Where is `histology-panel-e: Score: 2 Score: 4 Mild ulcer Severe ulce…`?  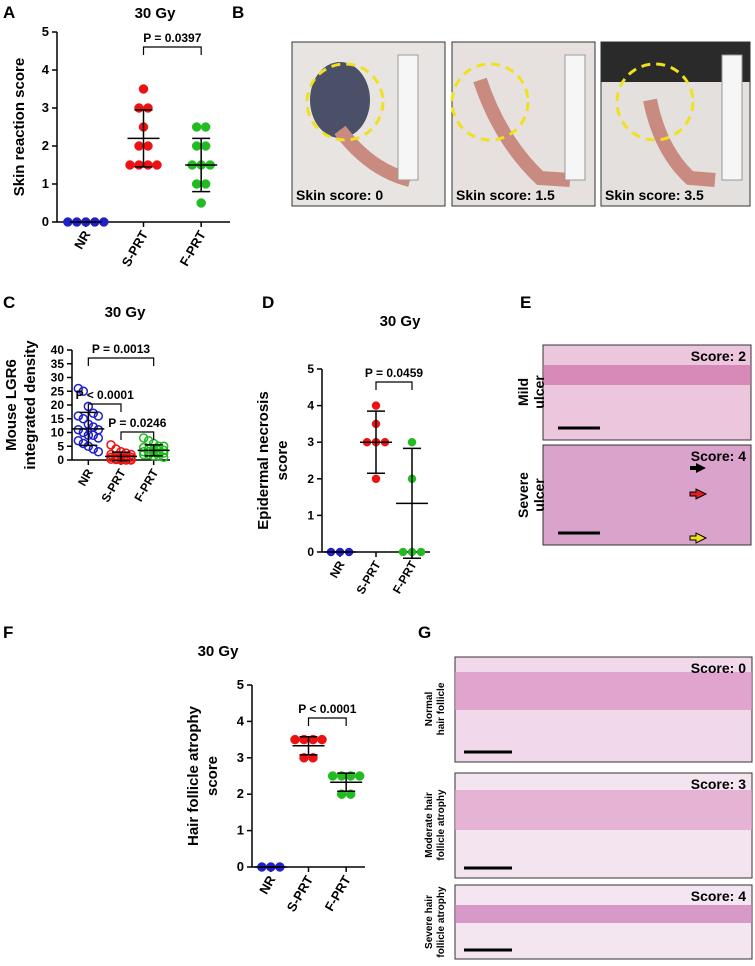 histology-panel-e: Score: 2 Score: 4 Mild ulcer Severe ulce… is located at coordinates (633, 445).